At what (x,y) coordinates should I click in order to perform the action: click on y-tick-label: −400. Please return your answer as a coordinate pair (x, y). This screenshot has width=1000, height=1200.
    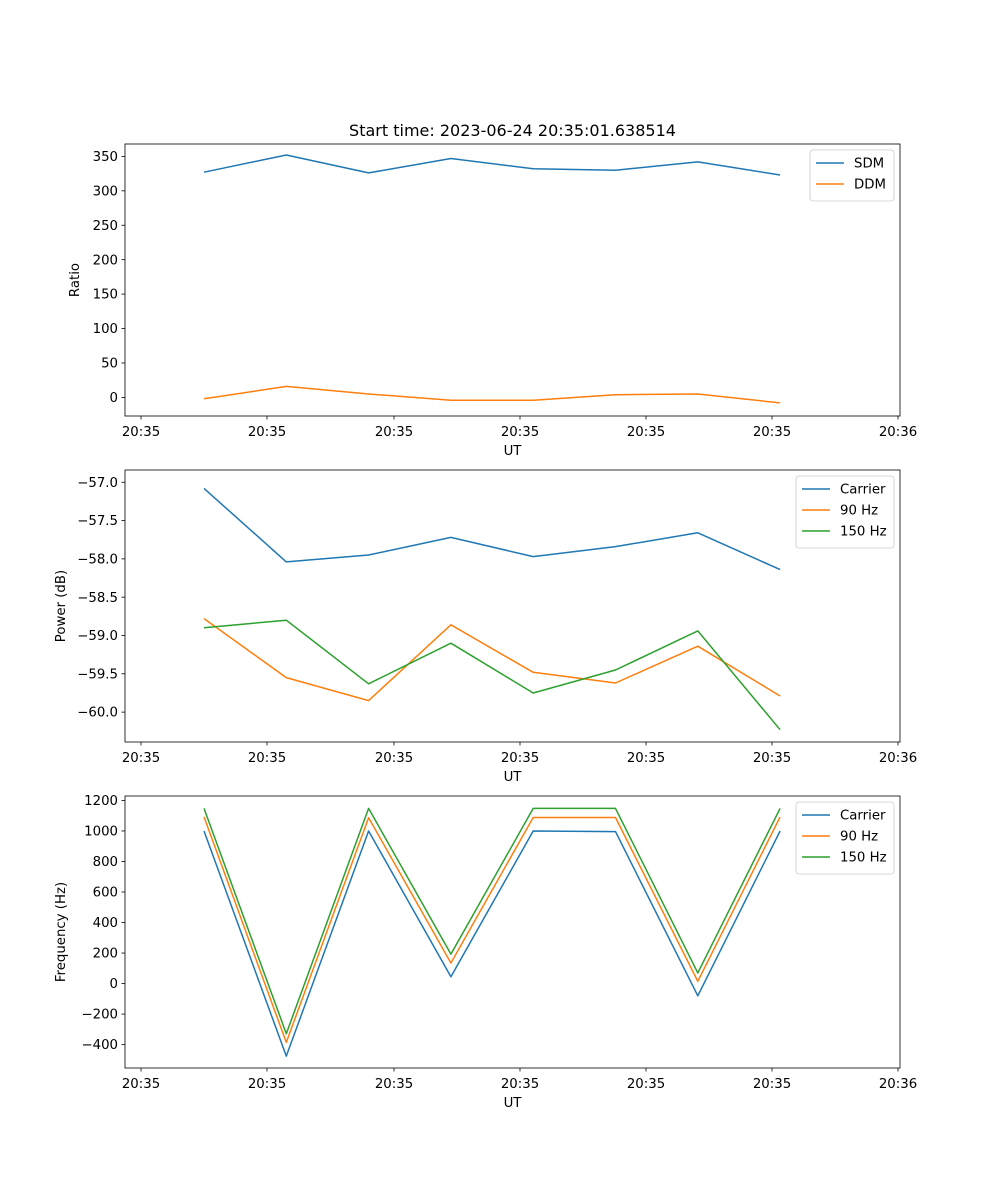
    Looking at the image, I should click on (99, 1045).